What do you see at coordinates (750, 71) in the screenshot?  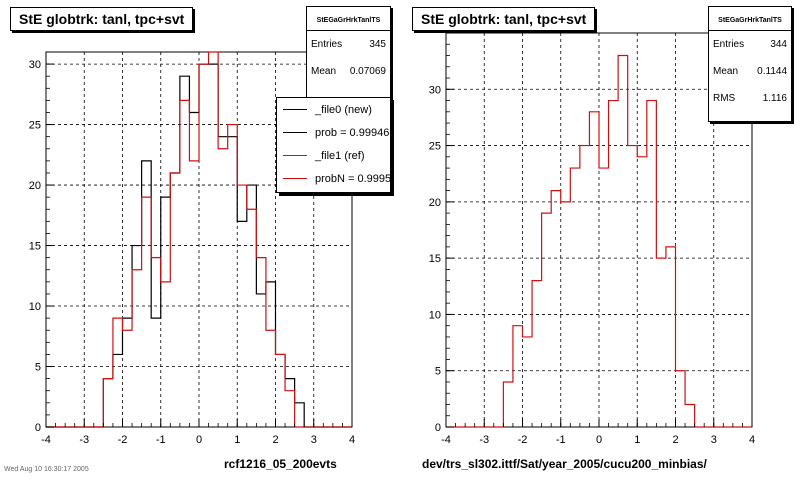 I see `stats-mean-row: Mean 0.1144` at bounding box center [750, 71].